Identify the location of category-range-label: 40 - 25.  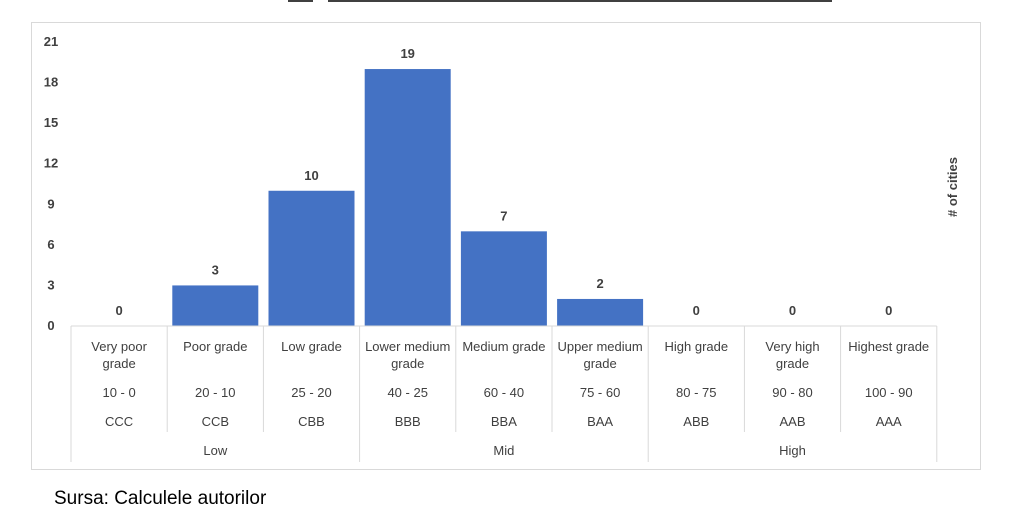
(407, 392).